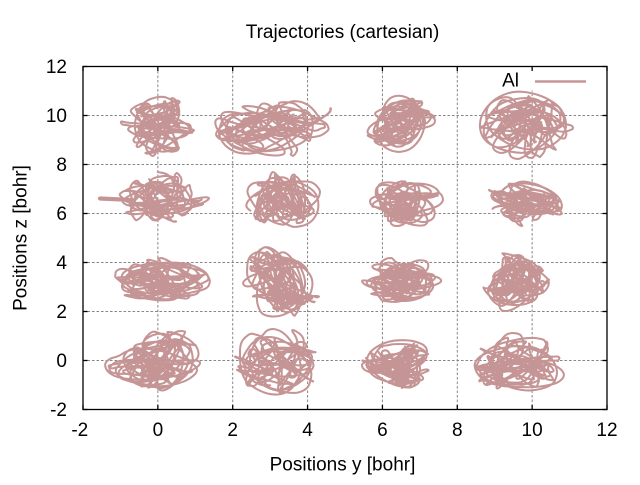 This screenshot has width=640, height=485. I want to click on svg-text: Al, so click(510, 81).